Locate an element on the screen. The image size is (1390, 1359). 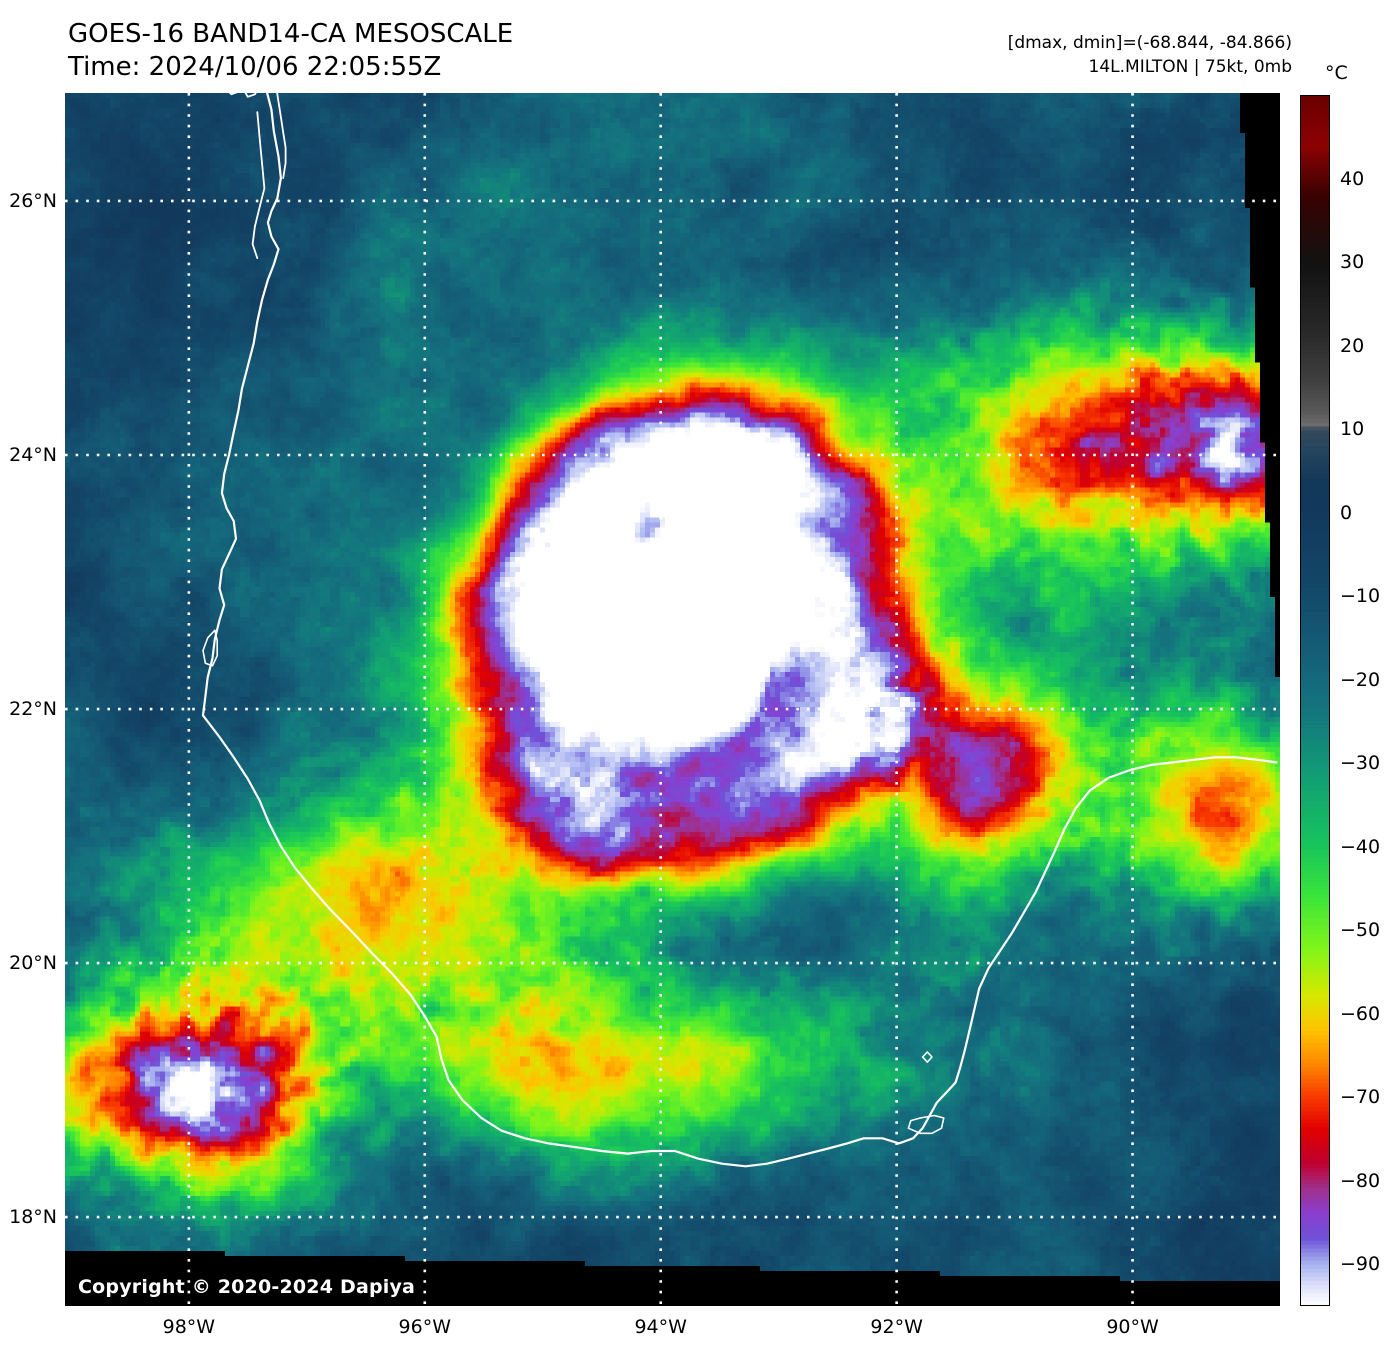
longitude-tick-label: 98°W is located at coordinates (189, 1327).